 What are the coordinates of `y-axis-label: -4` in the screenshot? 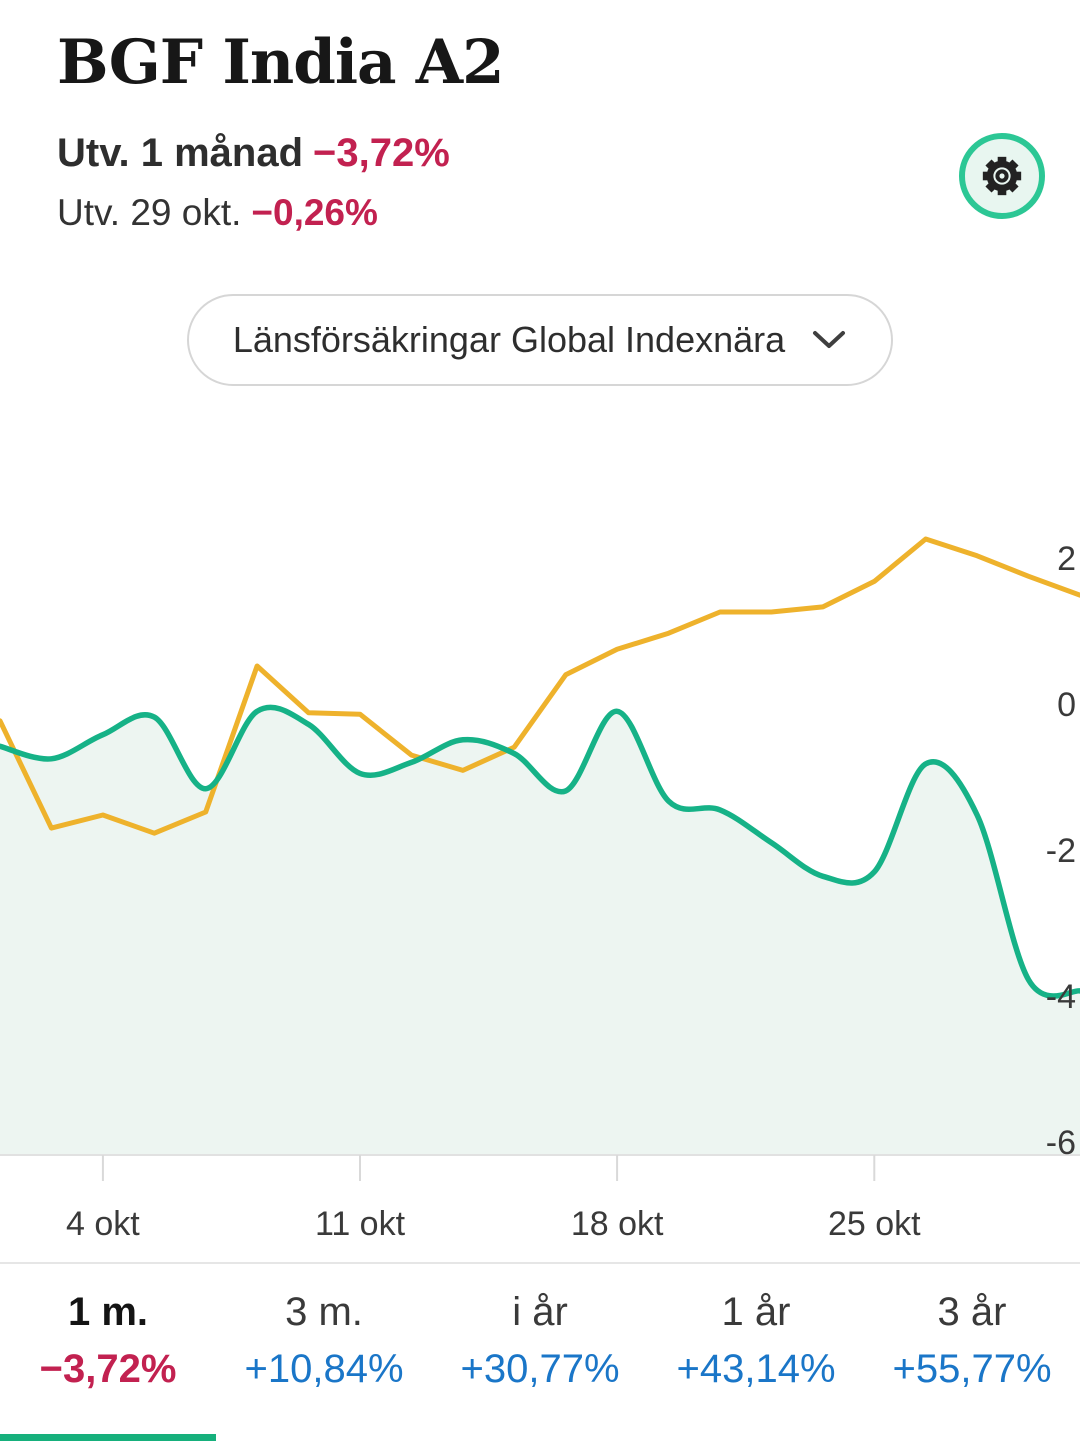 It's located at (1061, 997).